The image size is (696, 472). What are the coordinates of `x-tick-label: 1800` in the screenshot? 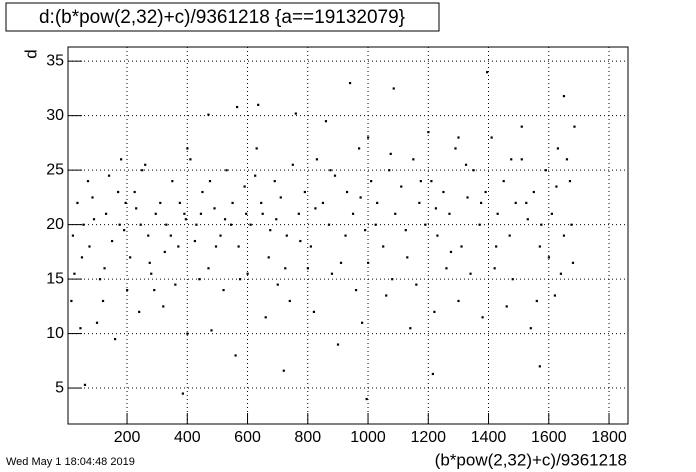 It's located at (609, 437).